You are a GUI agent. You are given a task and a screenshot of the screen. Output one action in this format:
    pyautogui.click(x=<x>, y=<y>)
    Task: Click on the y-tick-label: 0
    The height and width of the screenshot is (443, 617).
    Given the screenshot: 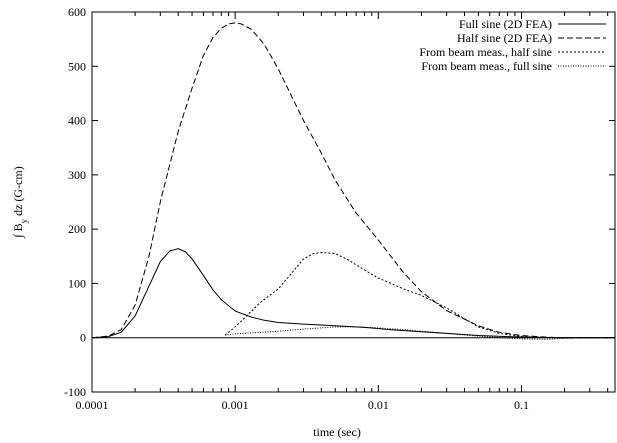 What is the action you would take?
    pyautogui.click(x=83, y=338)
    